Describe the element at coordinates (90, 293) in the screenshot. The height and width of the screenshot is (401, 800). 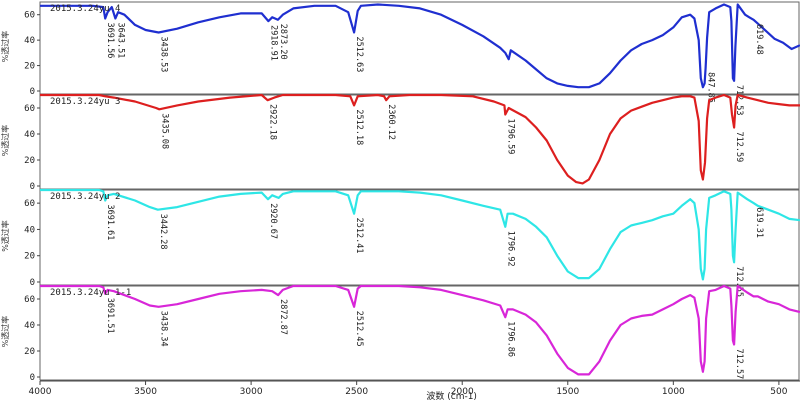
I see `spectrum-title: 2015.3.24yu 1-1` at that location.